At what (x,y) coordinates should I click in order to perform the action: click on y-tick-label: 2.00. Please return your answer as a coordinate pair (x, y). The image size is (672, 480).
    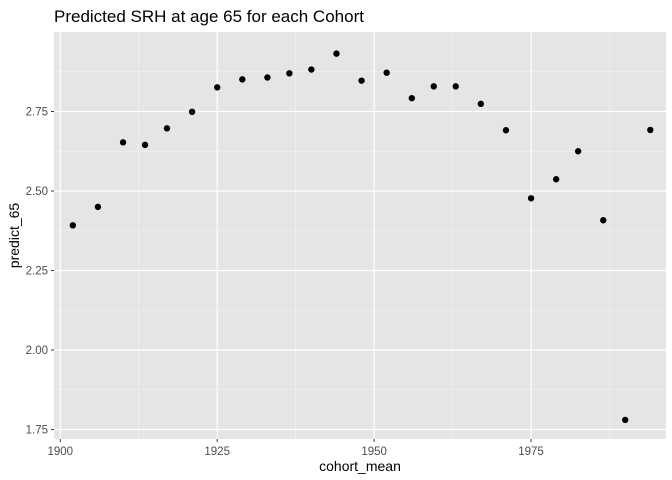
    Looking at the image, I should click on (37, 351).